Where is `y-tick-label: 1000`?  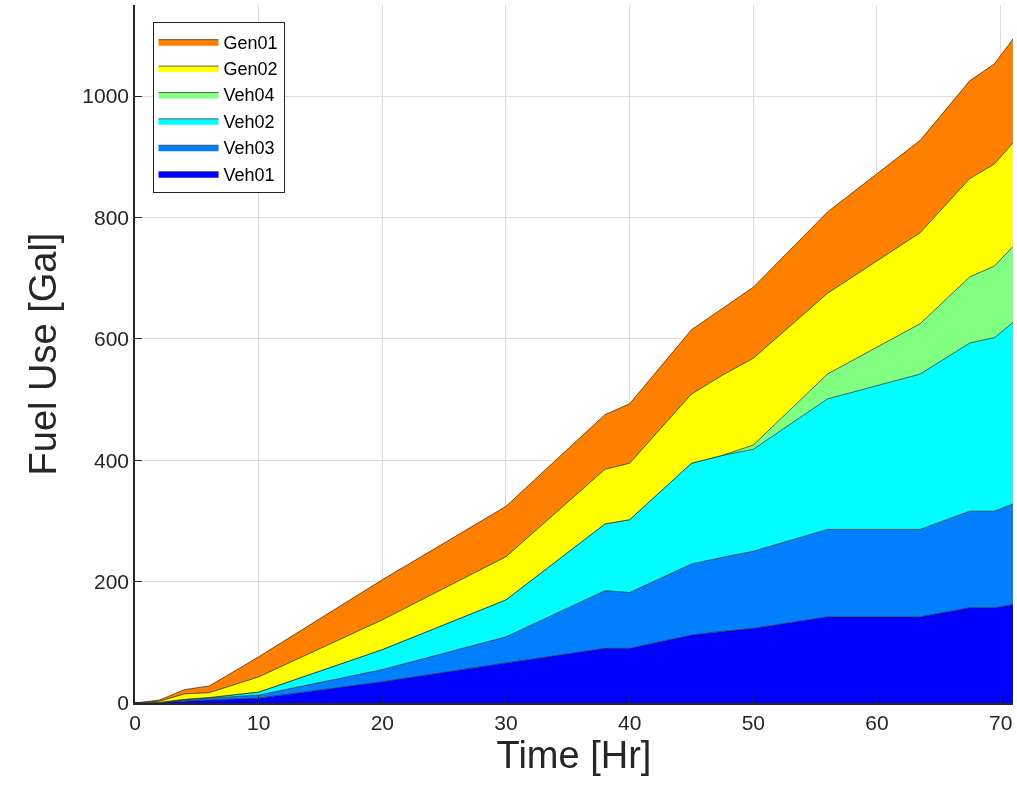 y-tick-label: 1000 is located at coordinates (106, 96).